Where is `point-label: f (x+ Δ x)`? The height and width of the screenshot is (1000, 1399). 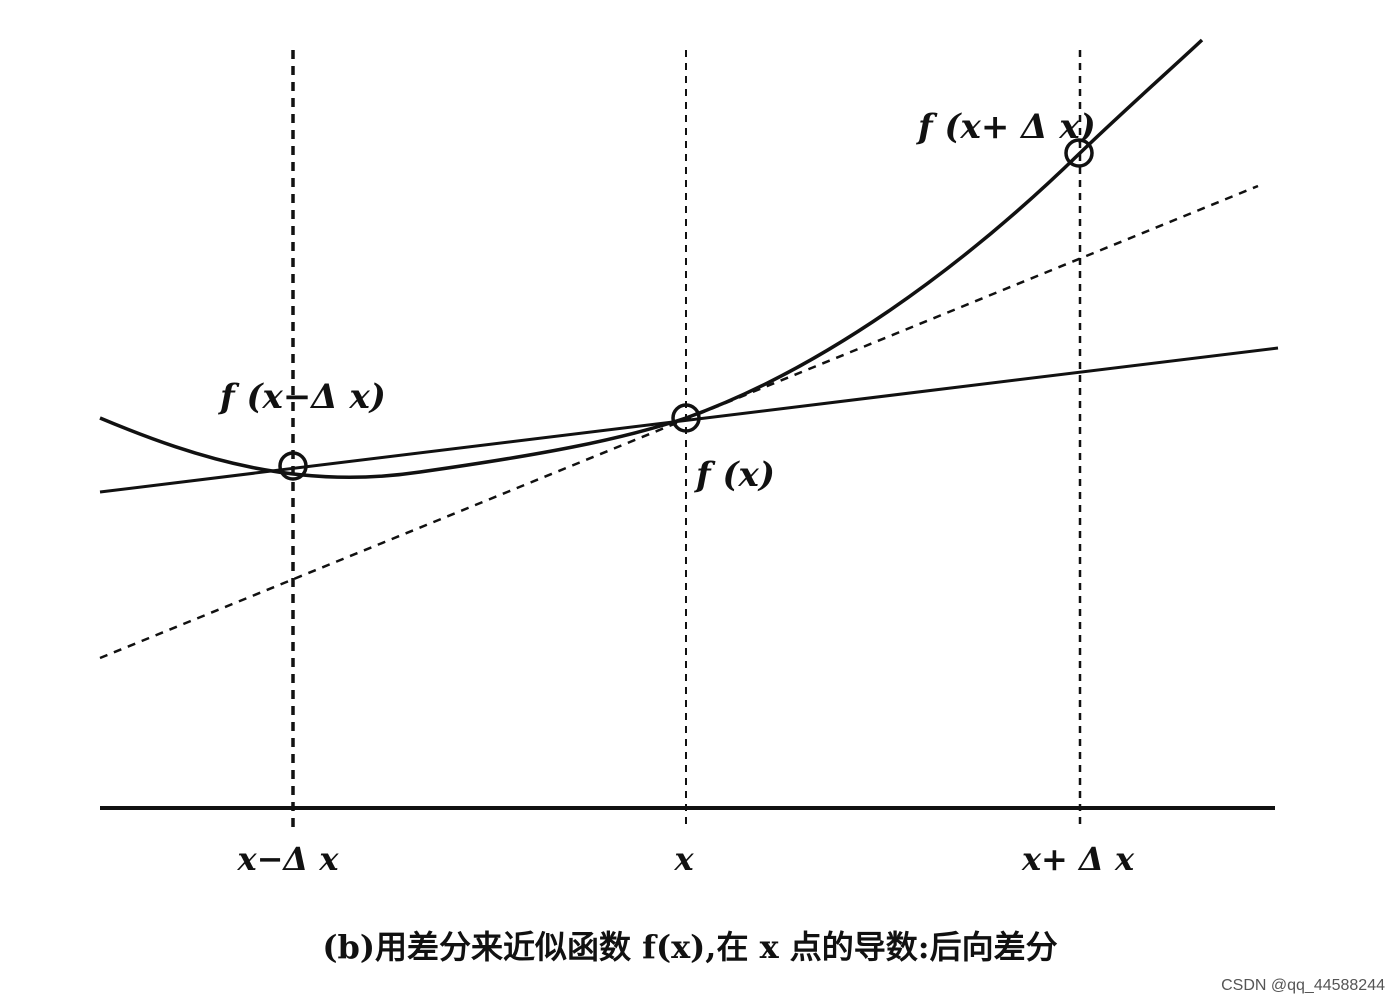 point-label: f (x+ Δ x) is located at coordinates (1006, 127).